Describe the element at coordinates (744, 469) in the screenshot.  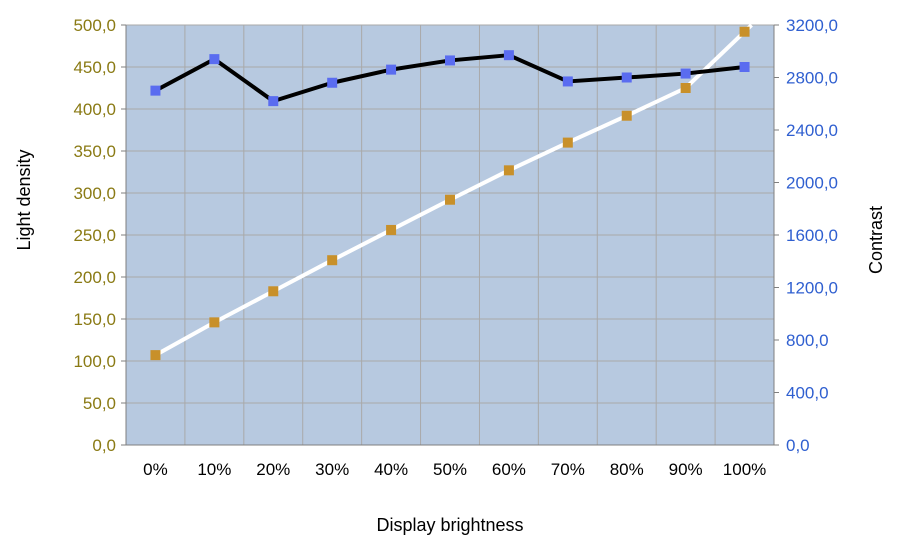
I see `x-tick-label: 100%` at that location.